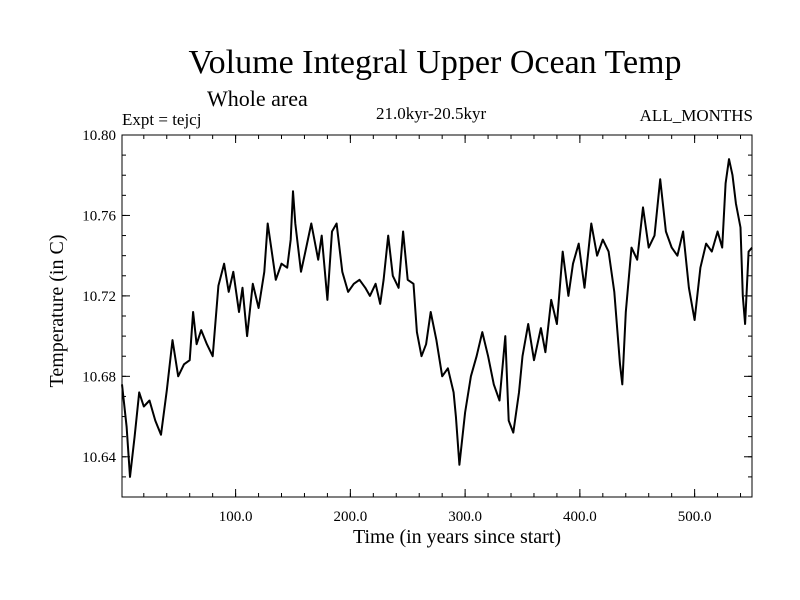 The image size is (800, 600). I want to click on y-axis-label: Temperature (in C), so click(57, 311).